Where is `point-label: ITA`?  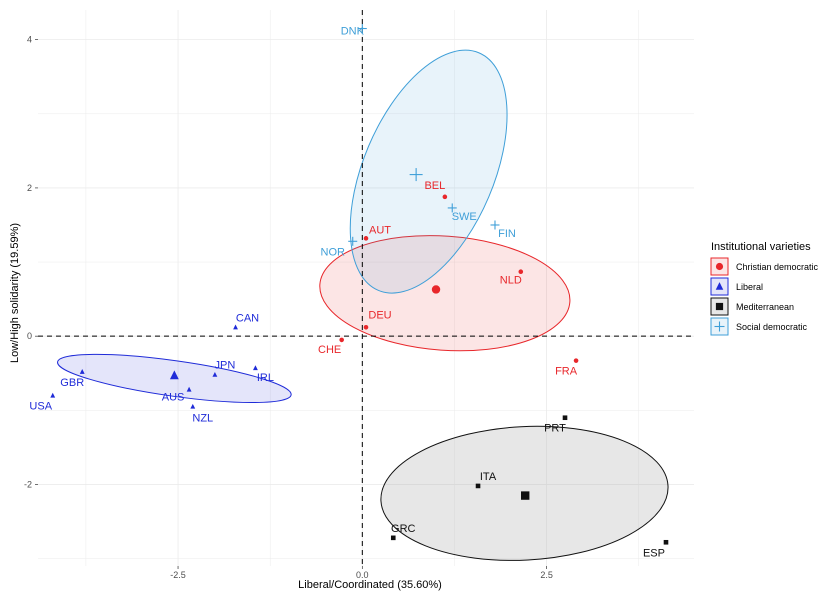 point-label: ITA is located at coordinates (488, 477).